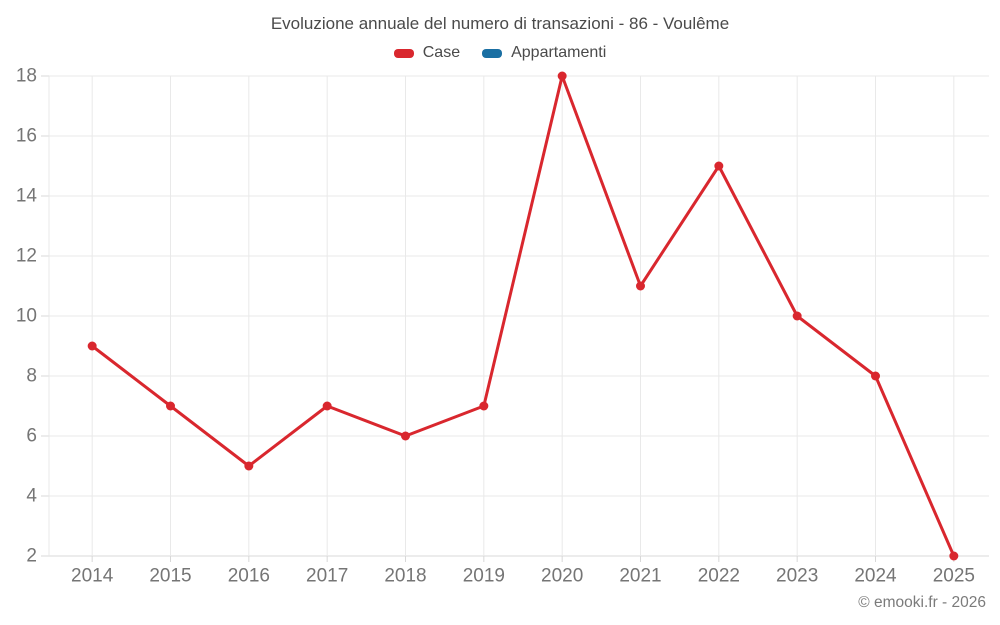 Image resolution: width=1000 pixels, height=625 pixels. I want to click on y-axis-label: 14, so click(27, 196).